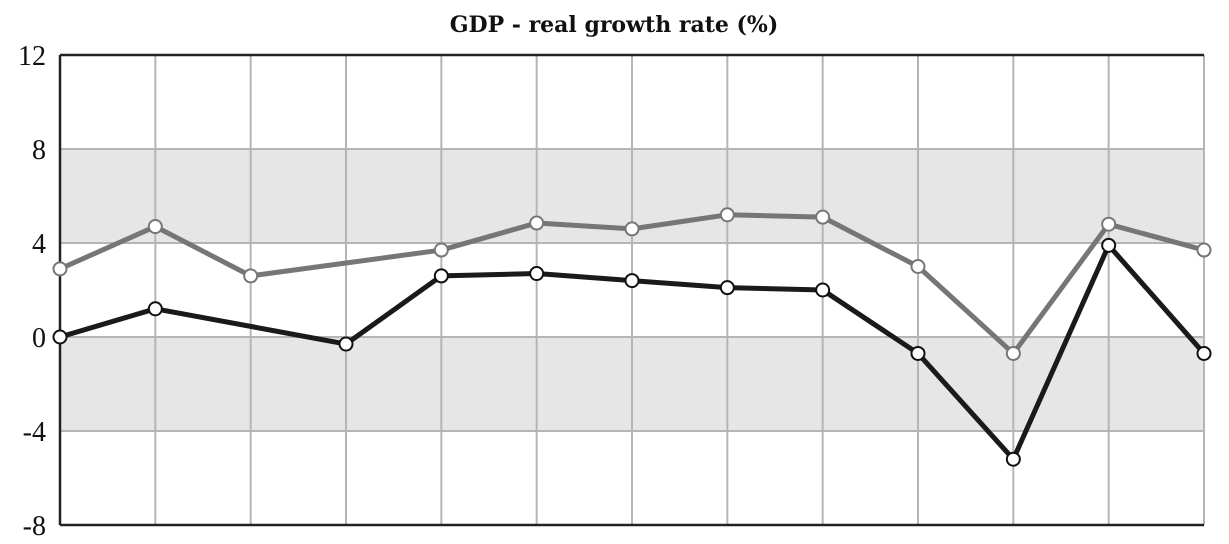 The height and width of the screenshot is (544, 1229). Describe the element at coordinates (39, 244) in the screenshot. I see `y-tick-label: 4` at that location.